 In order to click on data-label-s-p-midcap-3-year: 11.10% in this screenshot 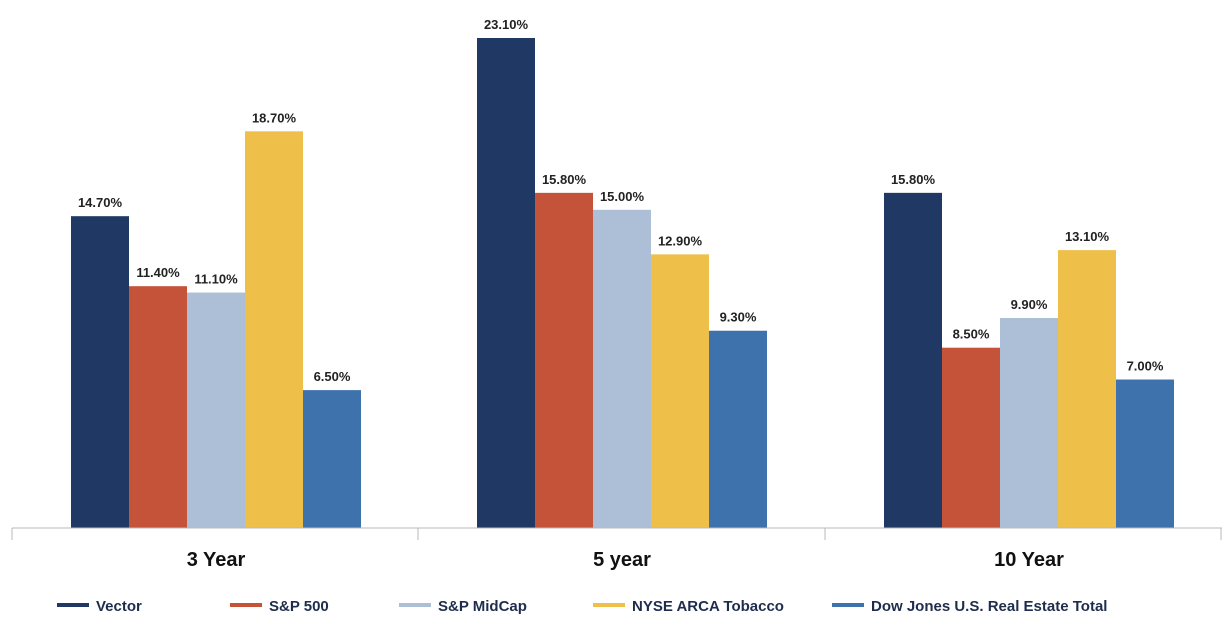, I will do `click(216, 279)`.